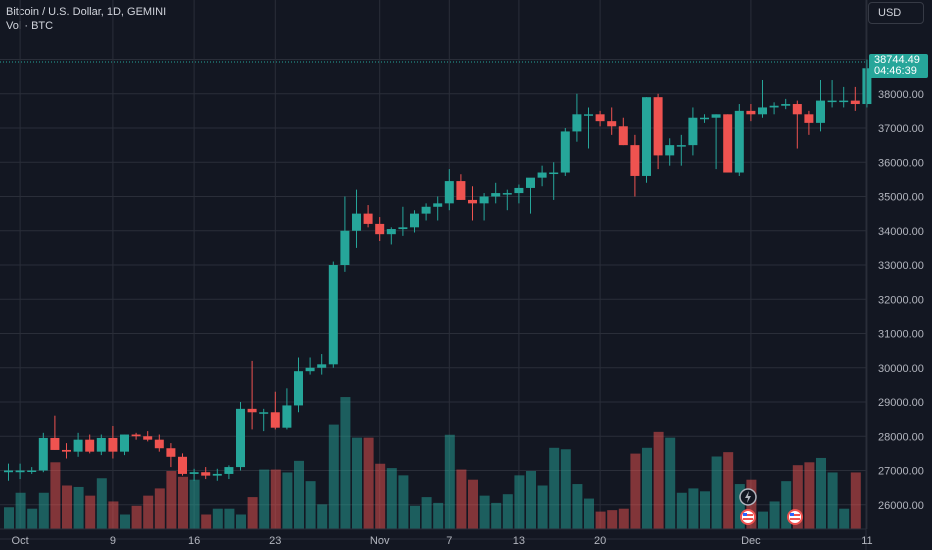  I want to click on x-tick-label: 23, so click(275, 541).